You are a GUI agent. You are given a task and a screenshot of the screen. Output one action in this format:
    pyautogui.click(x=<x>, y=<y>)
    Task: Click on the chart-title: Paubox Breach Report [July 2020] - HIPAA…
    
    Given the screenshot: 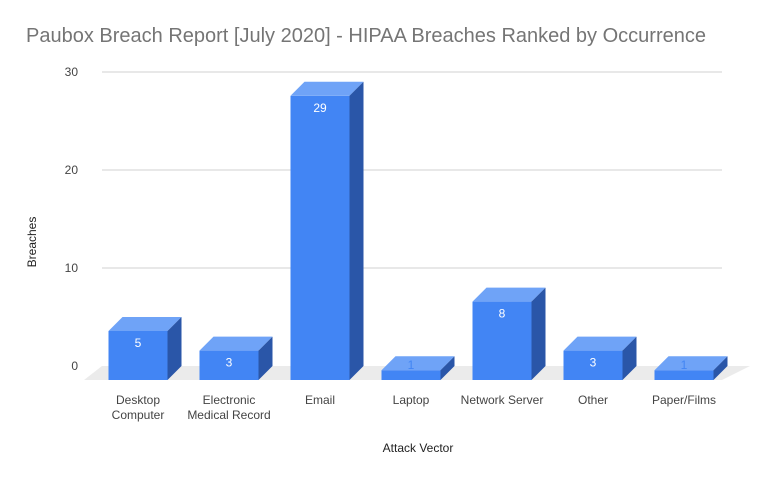 What is the action you would take?
    pyautogui.click(x=366, y=36)
    